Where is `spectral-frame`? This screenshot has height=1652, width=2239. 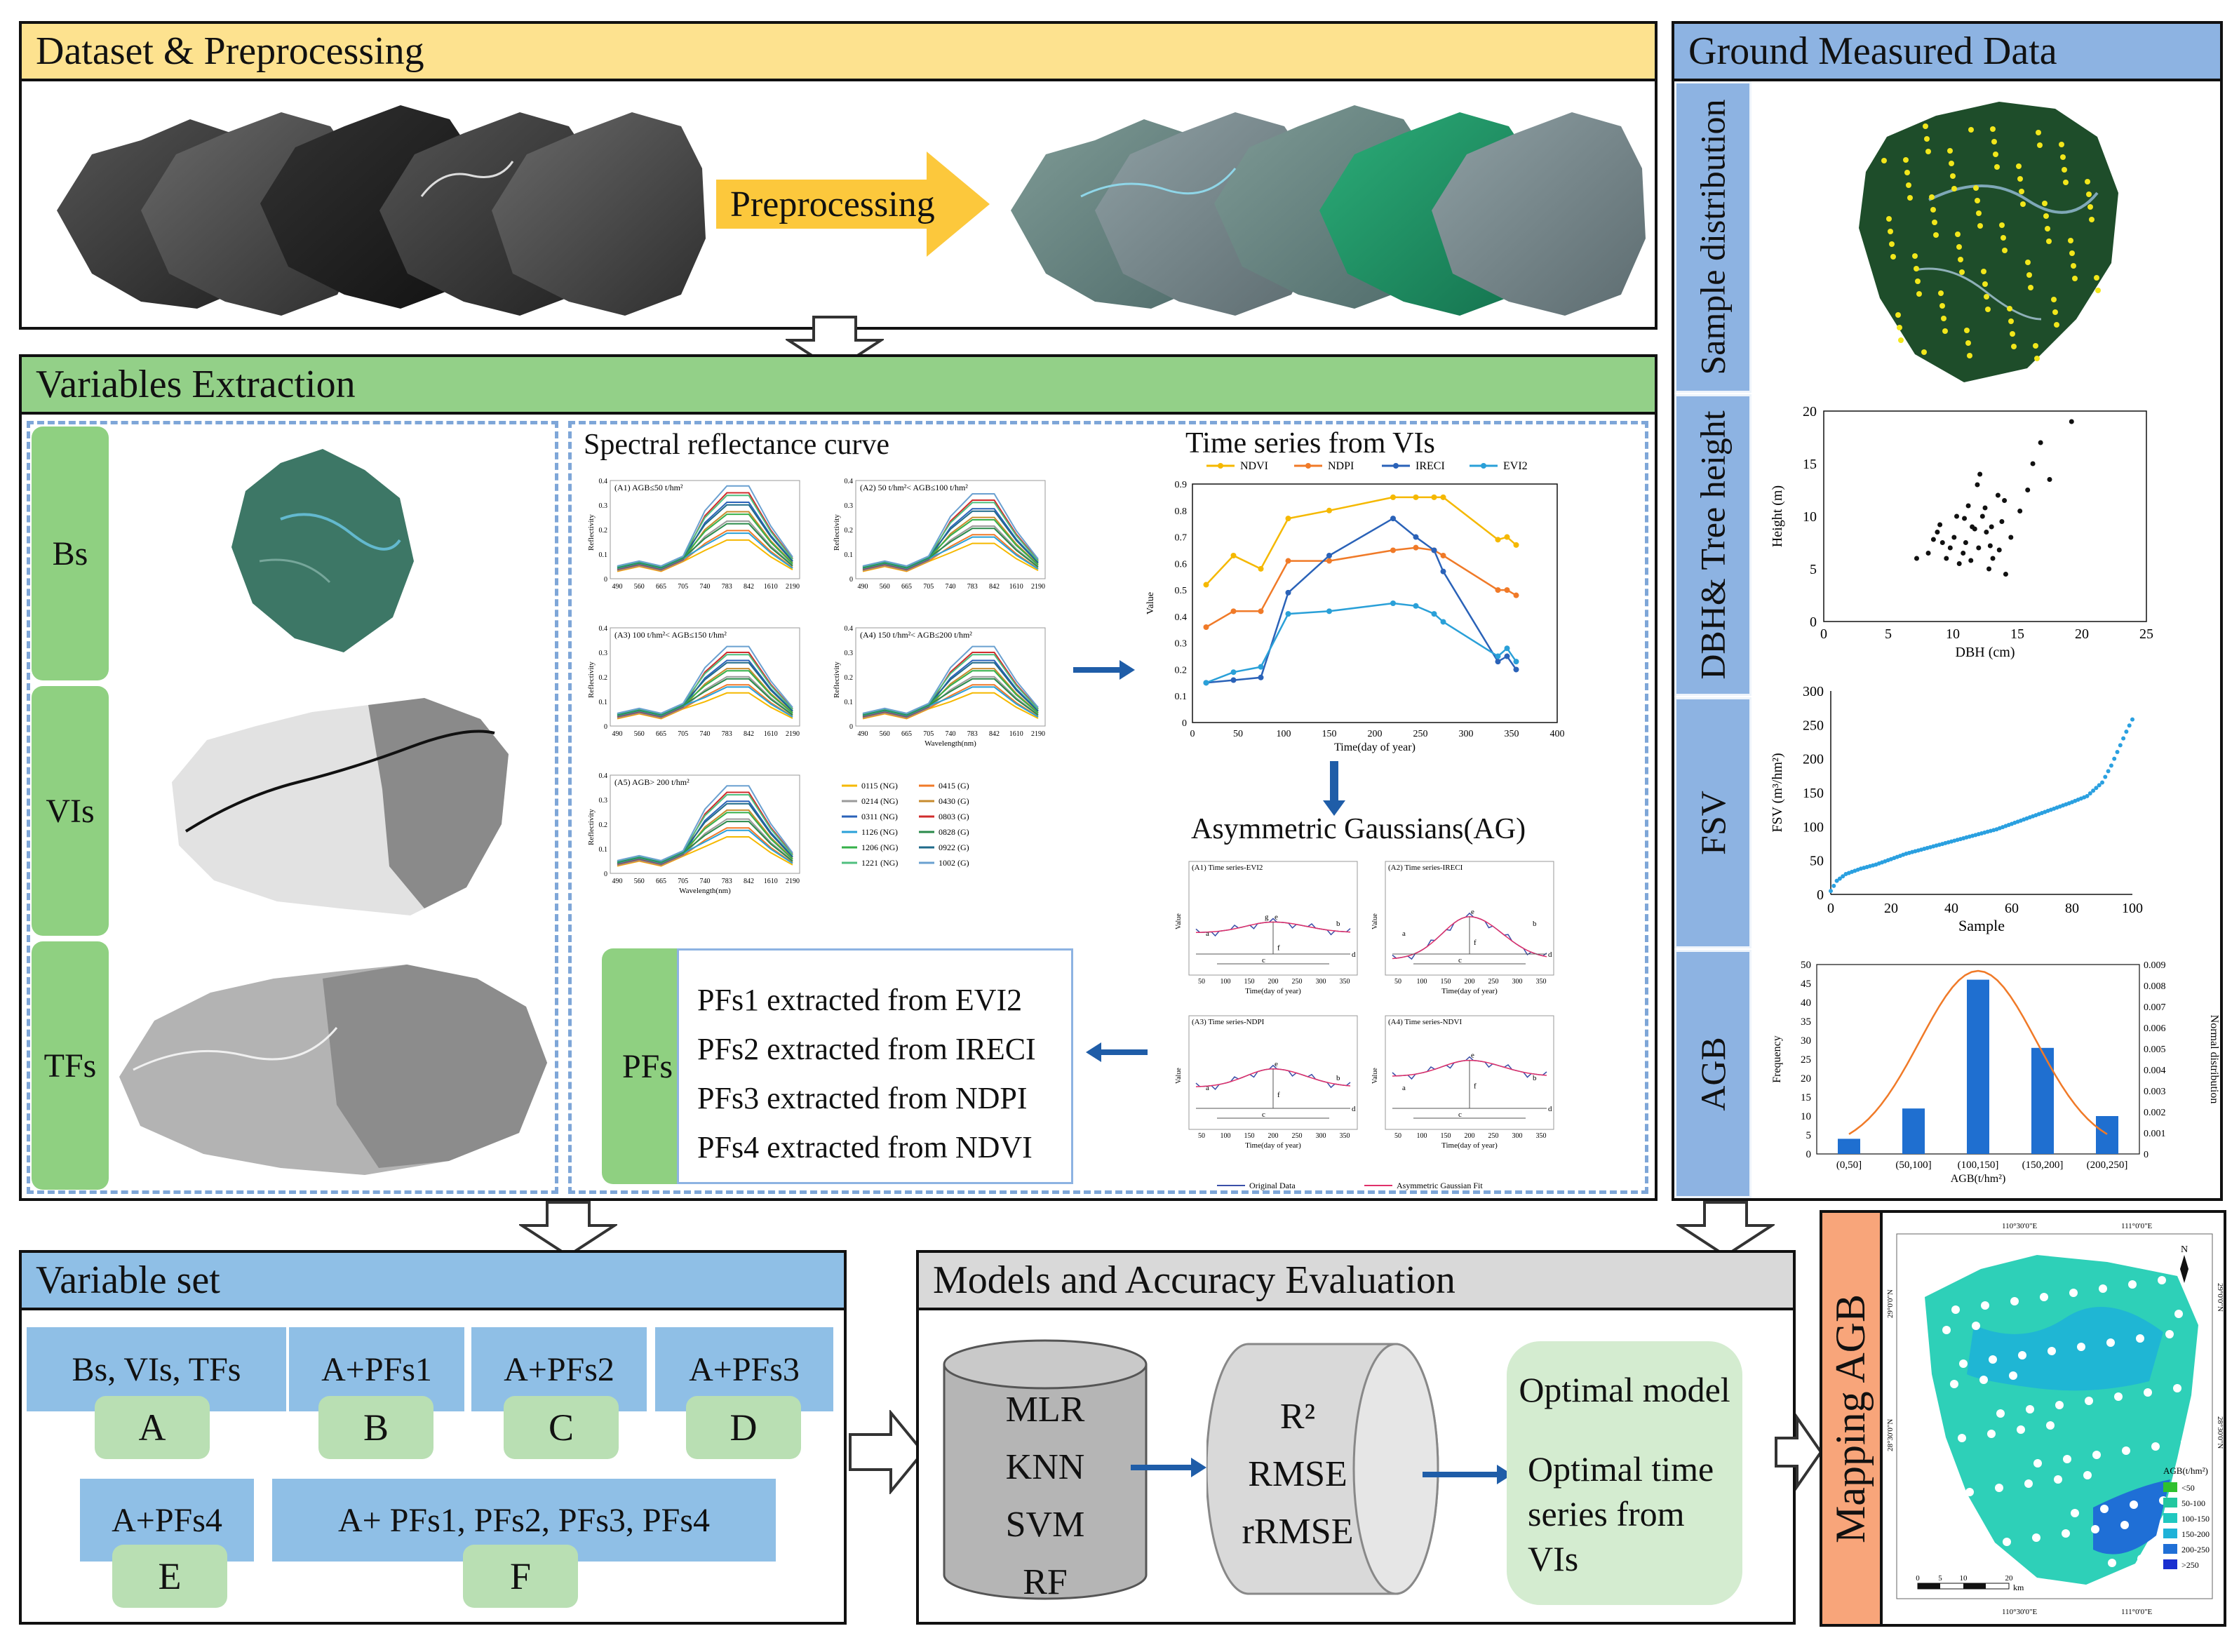 spectral-frame is located at coordinates (705, 529).